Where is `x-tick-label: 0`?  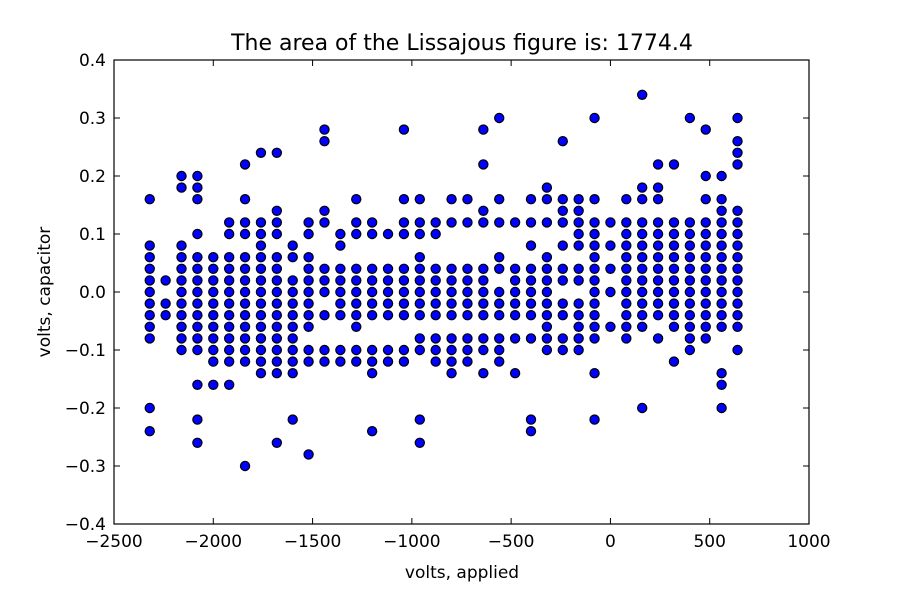 x-tick-label: 0 is located at coordinates (610, 542).